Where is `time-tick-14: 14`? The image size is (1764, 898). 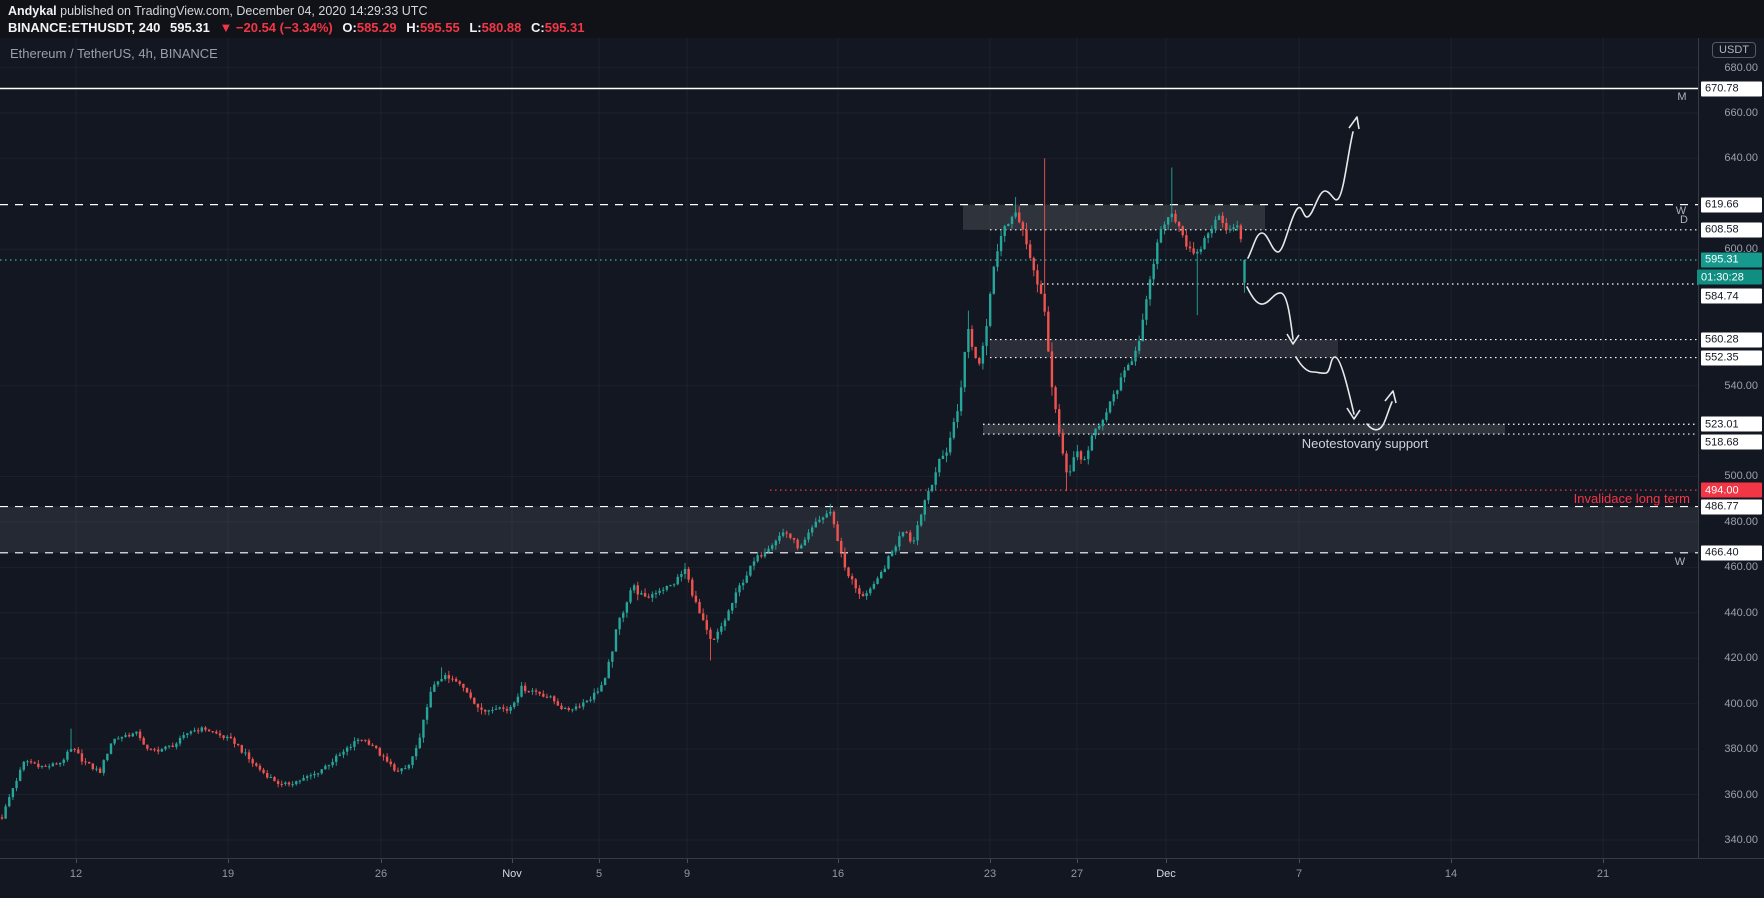 time-tick-14: 14 is located at coordinates (1451, 874).